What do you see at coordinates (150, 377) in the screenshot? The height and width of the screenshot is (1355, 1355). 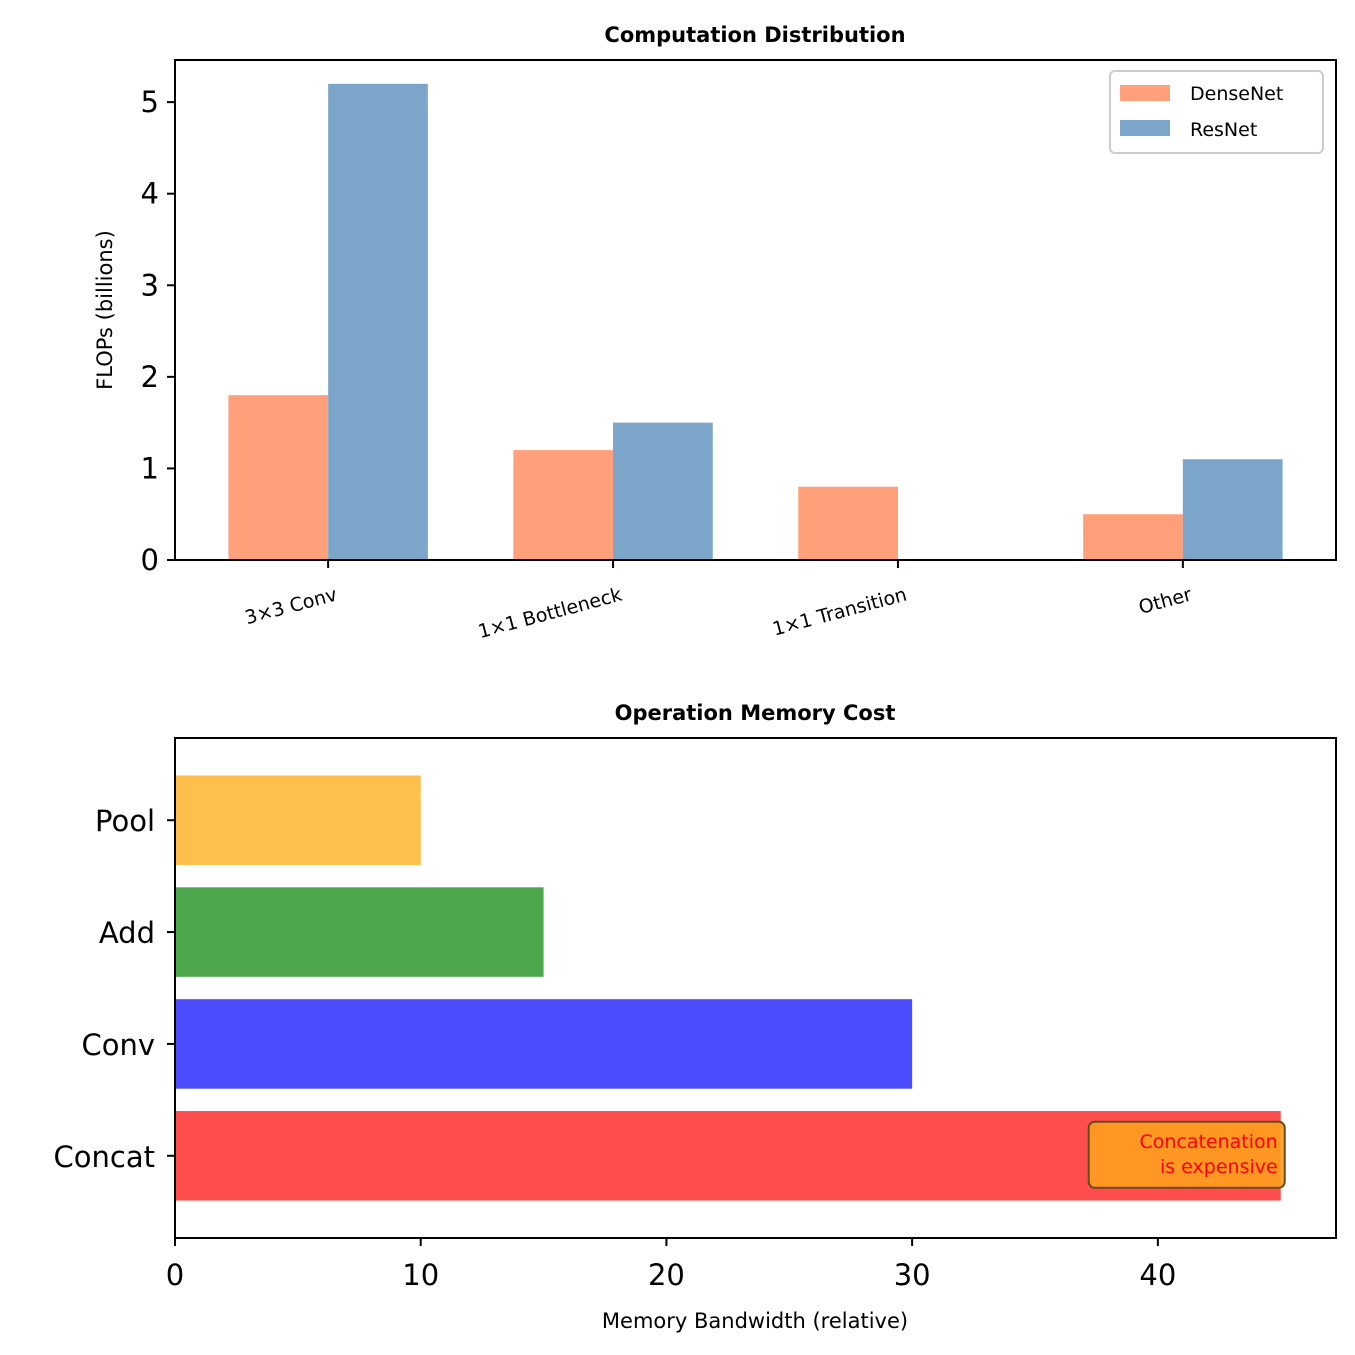 I see `y-tick-label: 2` at bounding box center [150, 377].